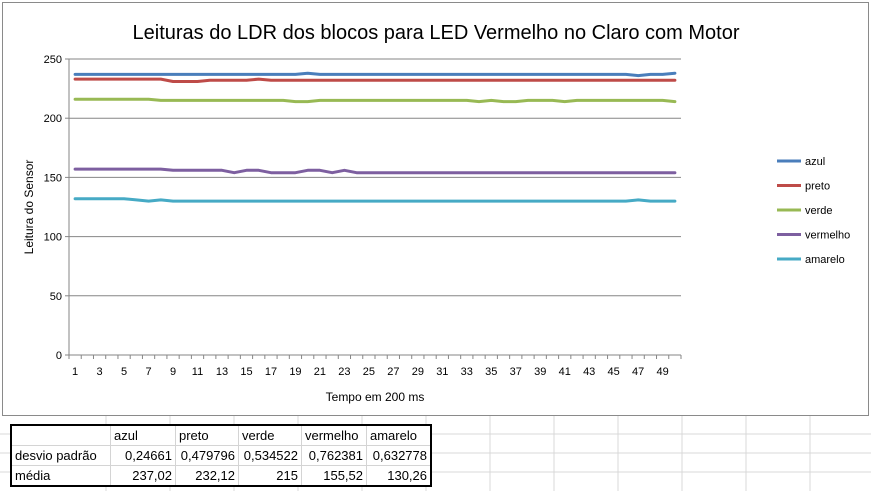  What do you see at coordinates (399, 435) in the screenshot?
I see `table-header-cell: amarelo` at bounding box center [399, 435].